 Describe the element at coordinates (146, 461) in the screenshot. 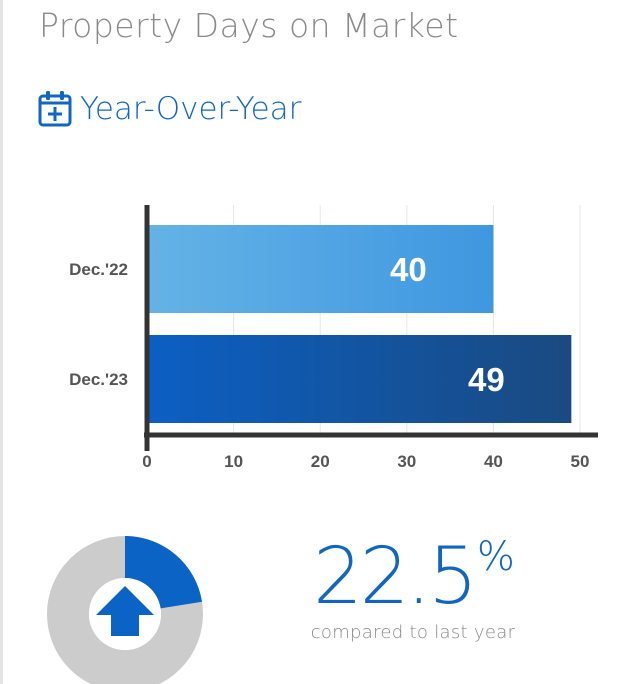

I see `x-tick-label: 0` at that location.